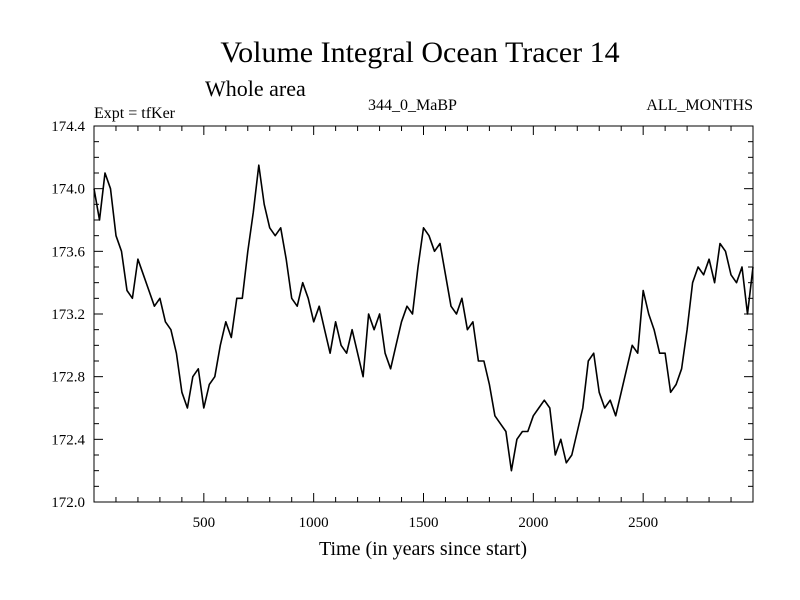  What do you see at coordinates (533, 523) in the screenshot?
I see `x-tick-label: 2000` at bounding box center [533, 523].